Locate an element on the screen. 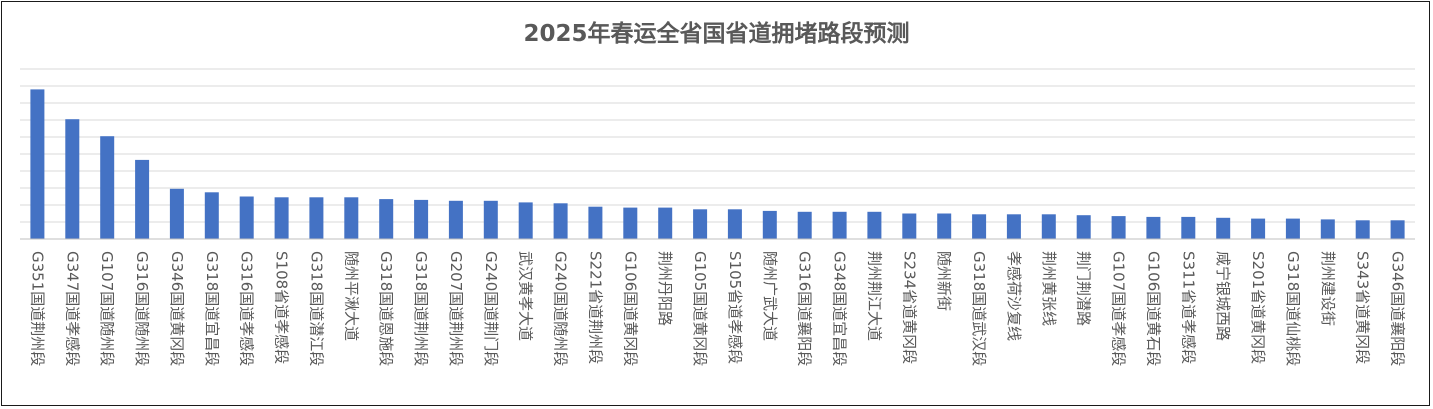 This screenshot has width=1433, height=409. category-label: G240国道随州段 is located at coordinates (561, 308).